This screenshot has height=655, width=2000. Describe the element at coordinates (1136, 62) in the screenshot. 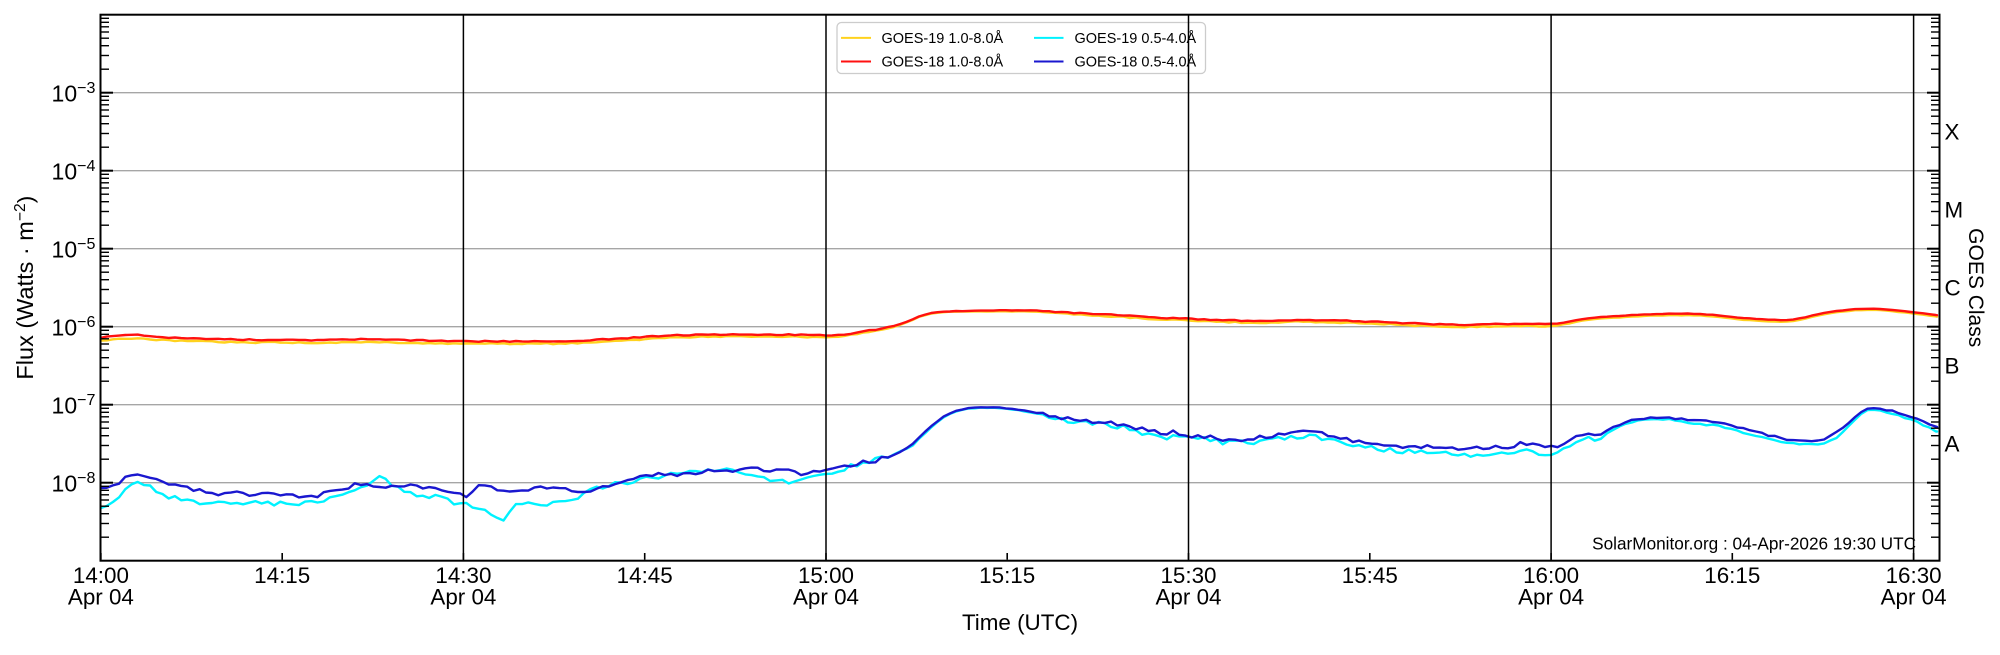

I see `svg-text: GOES-18 0.5-4.0Å` at that location.